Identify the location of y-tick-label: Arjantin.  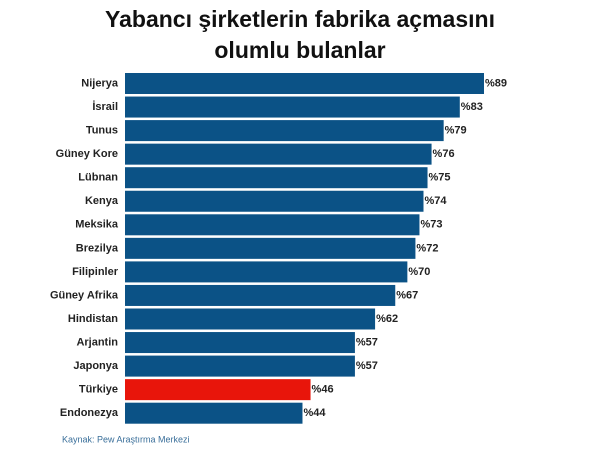
(97, 342).